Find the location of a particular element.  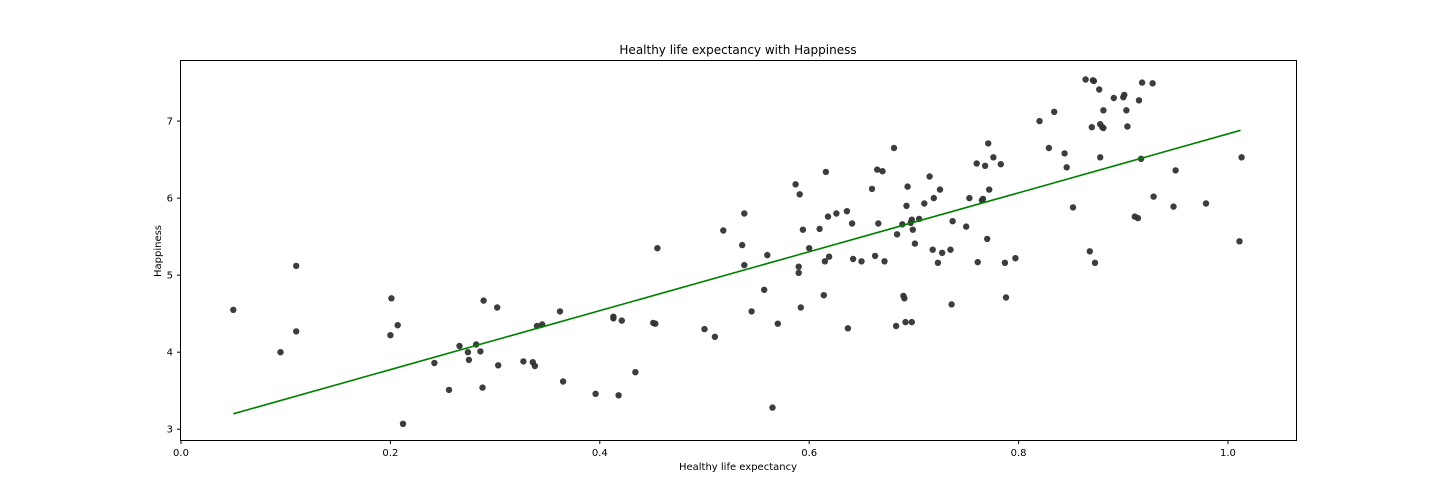

x-tick-label-3: 0.6 is located at coordinates (809, 453).